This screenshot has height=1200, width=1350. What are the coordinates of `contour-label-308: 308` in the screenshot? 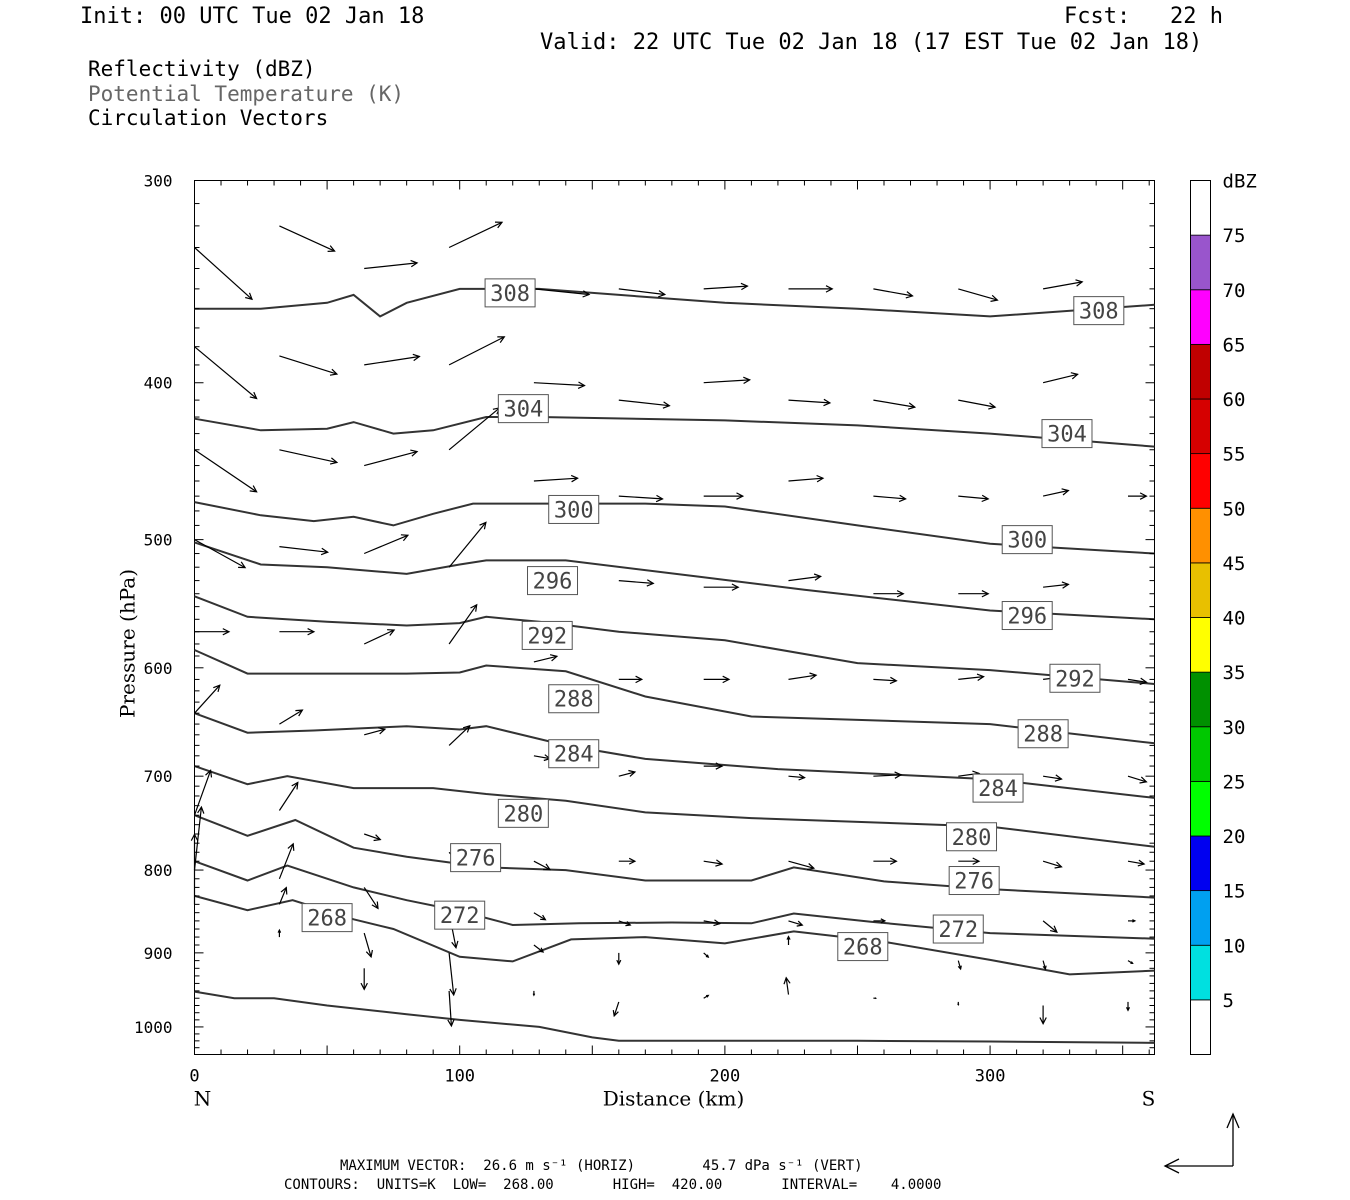 It's located at (1099, 311).